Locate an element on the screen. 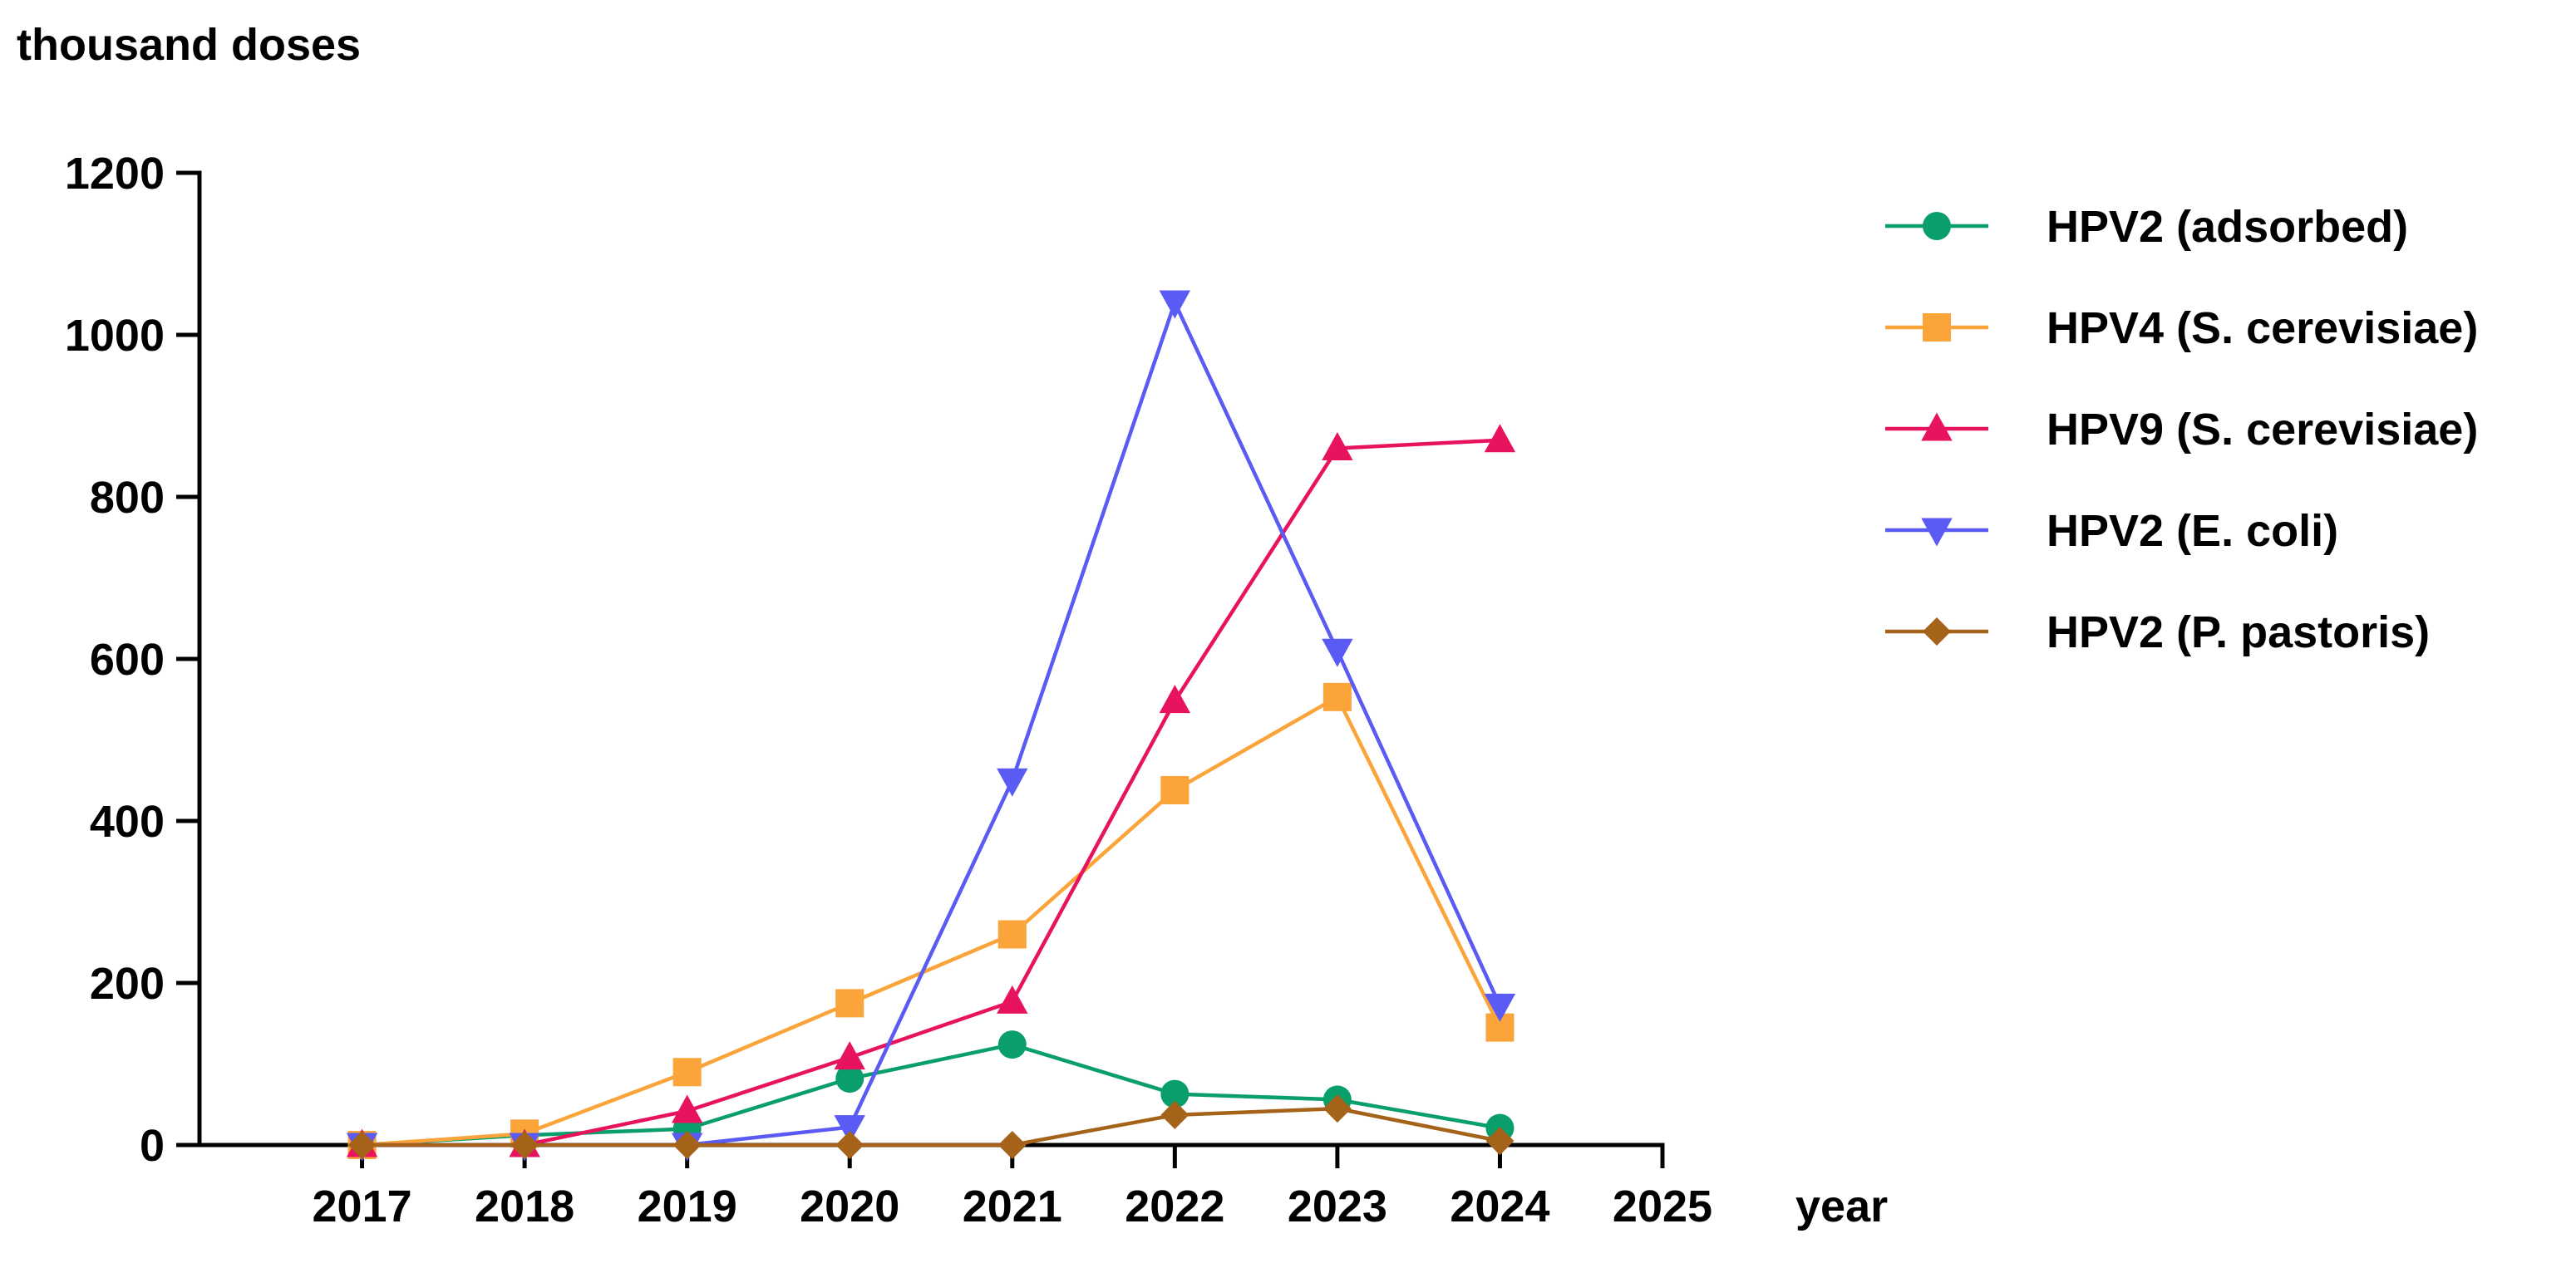 The width and height of the screenshot is (2576, 1263). legend-label: HPV2 (adsorbed) is located at coordinates (2227, 227).